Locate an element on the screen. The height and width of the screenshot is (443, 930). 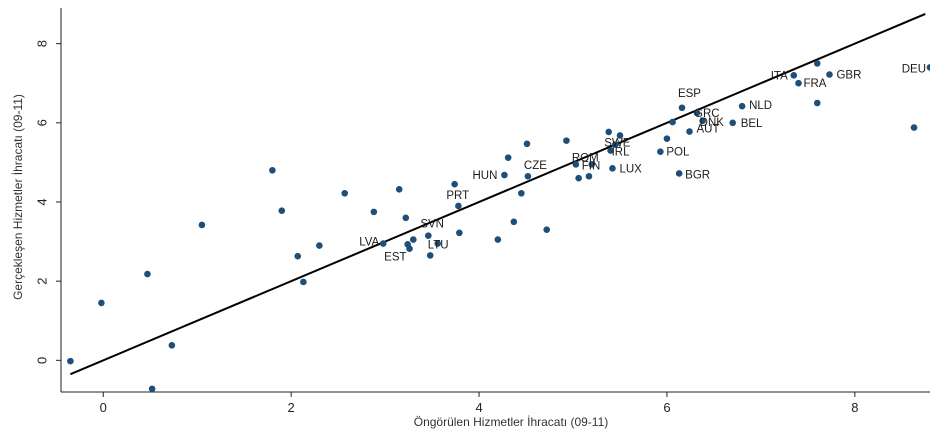
point-grc is located at coordinates (697, 113).